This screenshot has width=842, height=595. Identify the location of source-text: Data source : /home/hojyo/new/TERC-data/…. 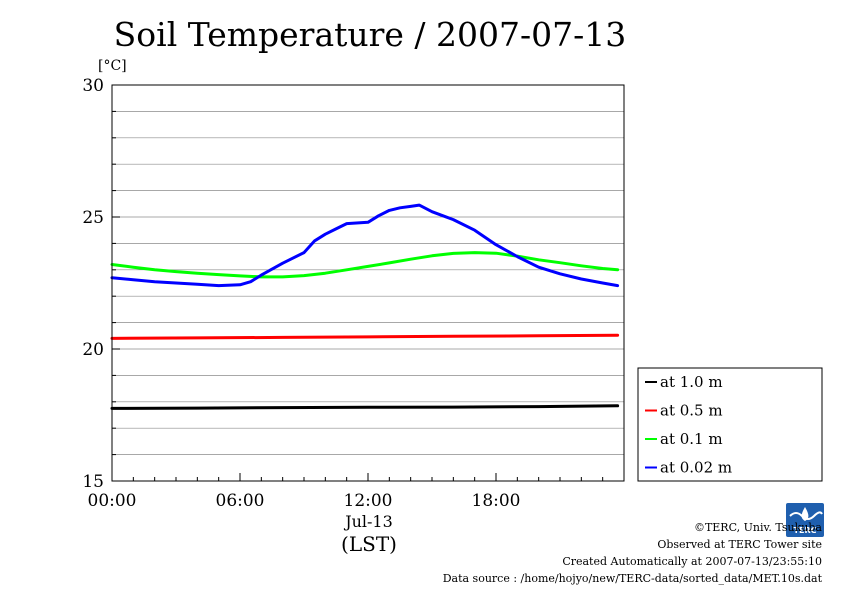
(632, 578).